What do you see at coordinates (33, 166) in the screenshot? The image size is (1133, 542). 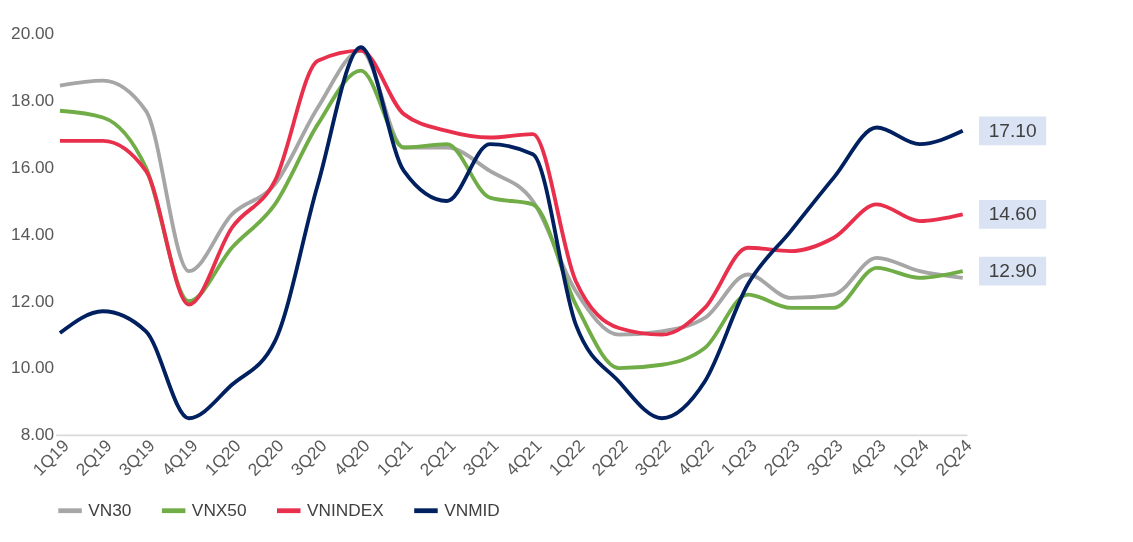 I see `y-tick-label: 16.00` at bounding box center [33, 166].